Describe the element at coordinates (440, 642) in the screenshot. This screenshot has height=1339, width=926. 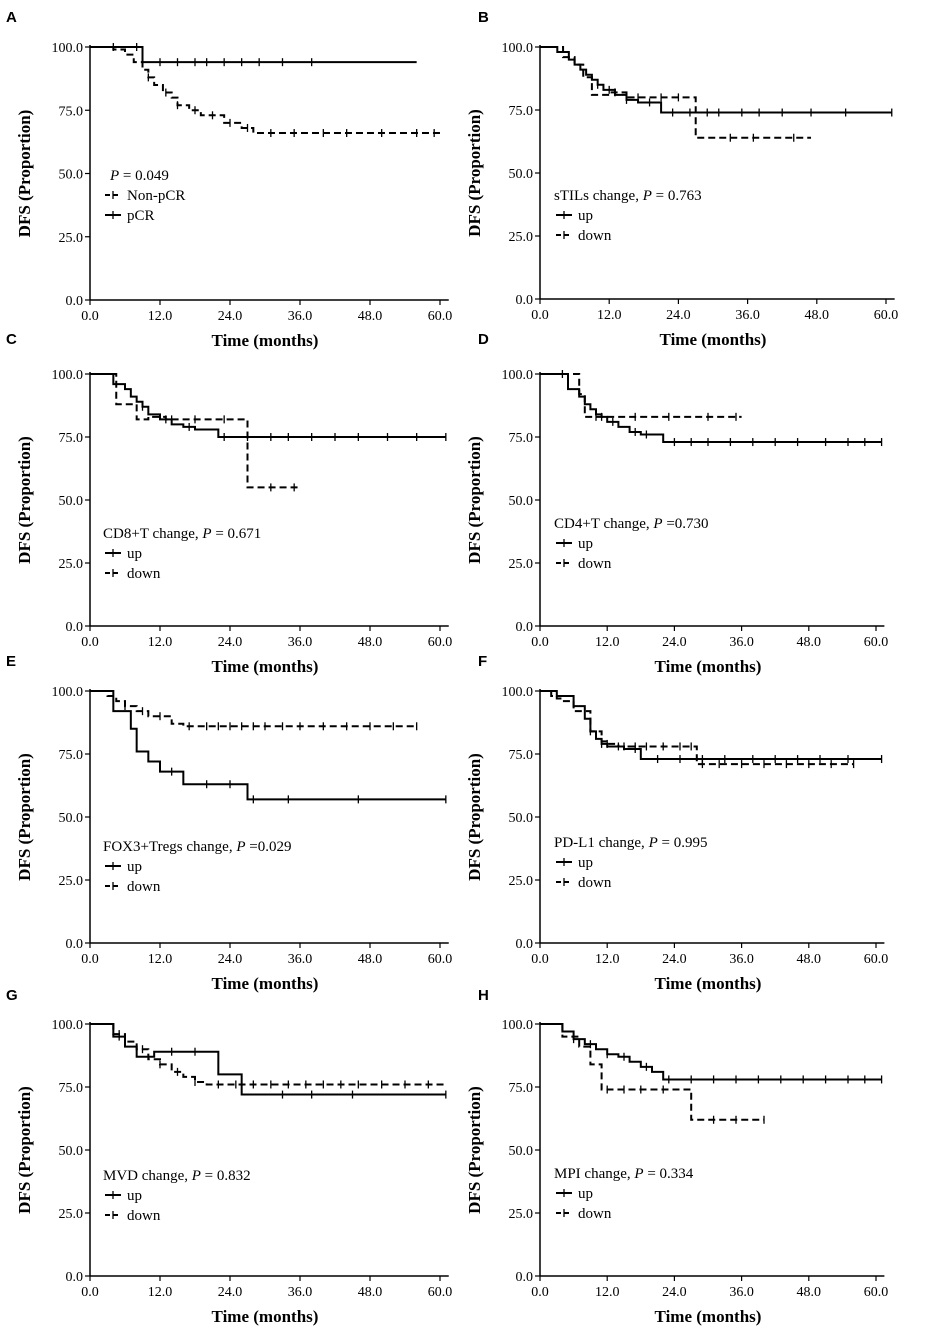
I see `x-tick-label-c: 60.0` at that location.